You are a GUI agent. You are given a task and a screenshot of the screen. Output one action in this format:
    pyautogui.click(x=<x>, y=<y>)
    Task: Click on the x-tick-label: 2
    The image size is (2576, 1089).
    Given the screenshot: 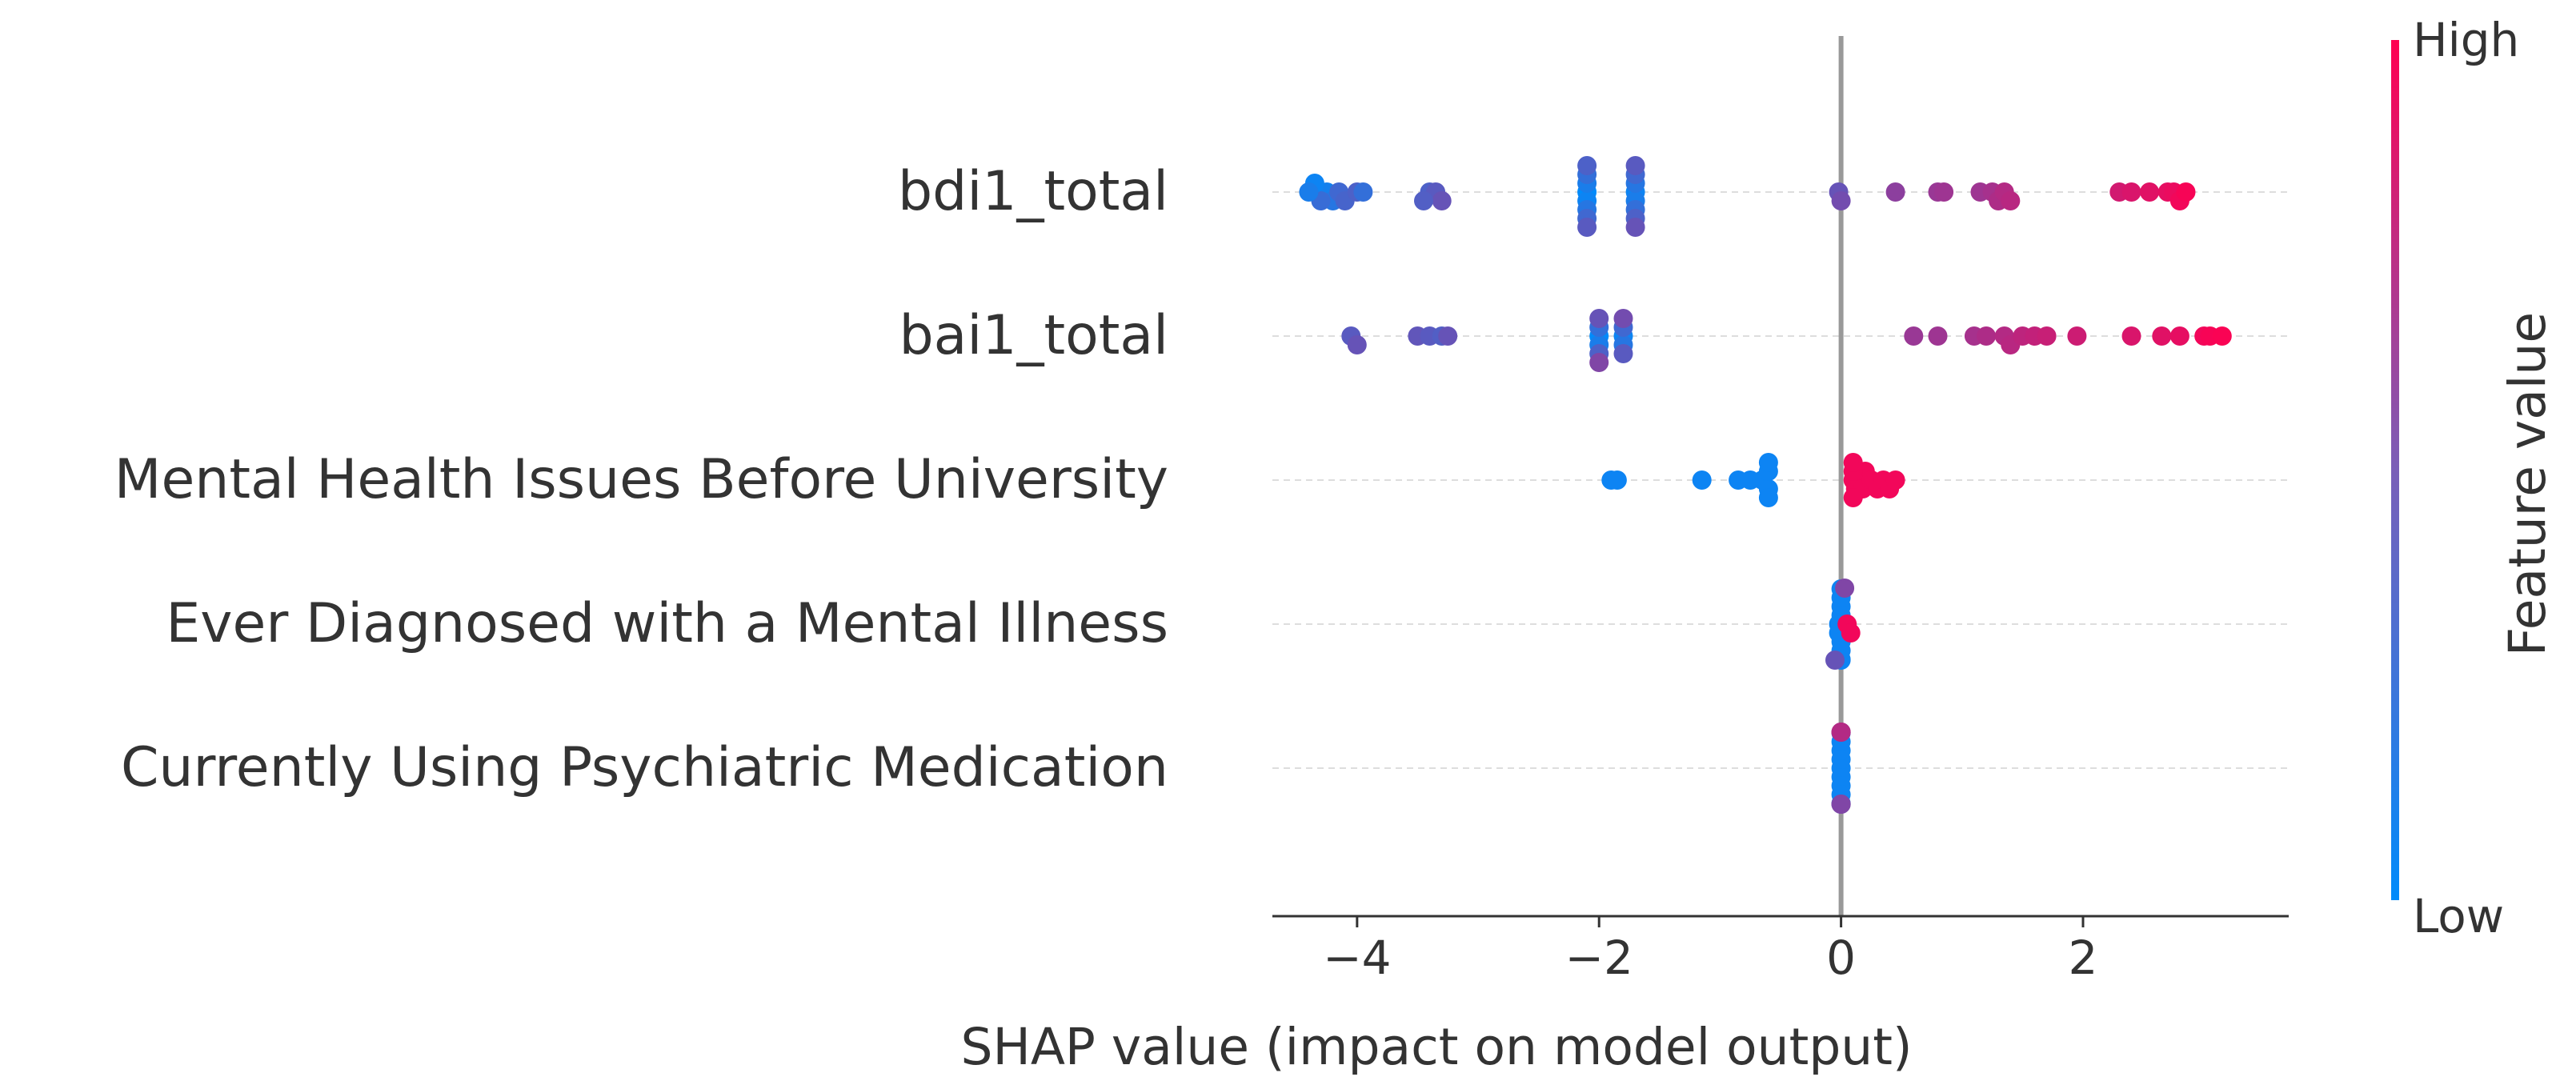 What is the action you would take?
    pyautogui.click(x=2083, y=958)
    